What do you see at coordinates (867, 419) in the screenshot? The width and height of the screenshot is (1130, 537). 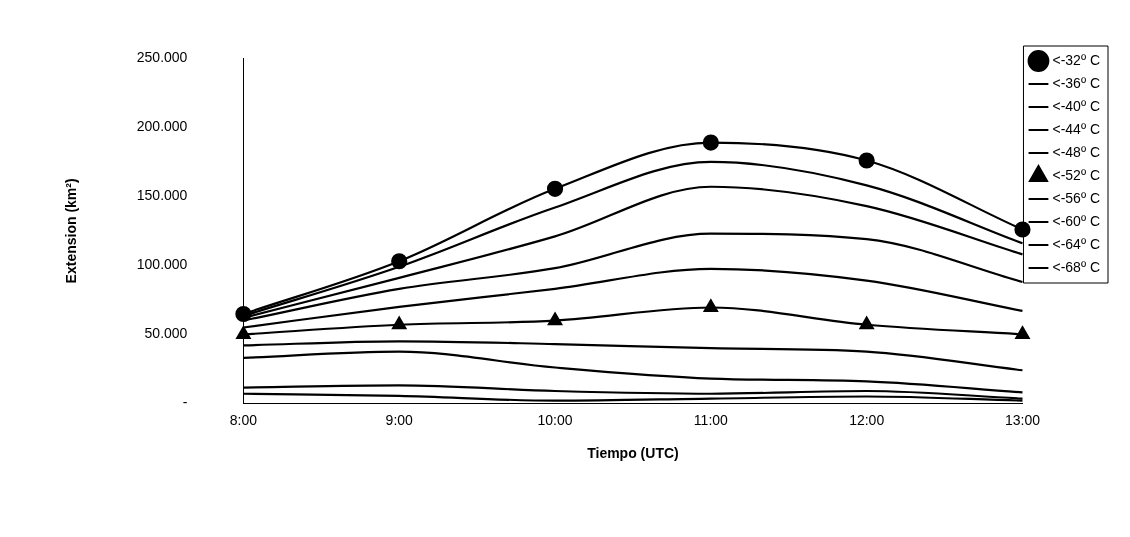 I see `x-tick-label: 12:00` at bounding box center [867, 419].